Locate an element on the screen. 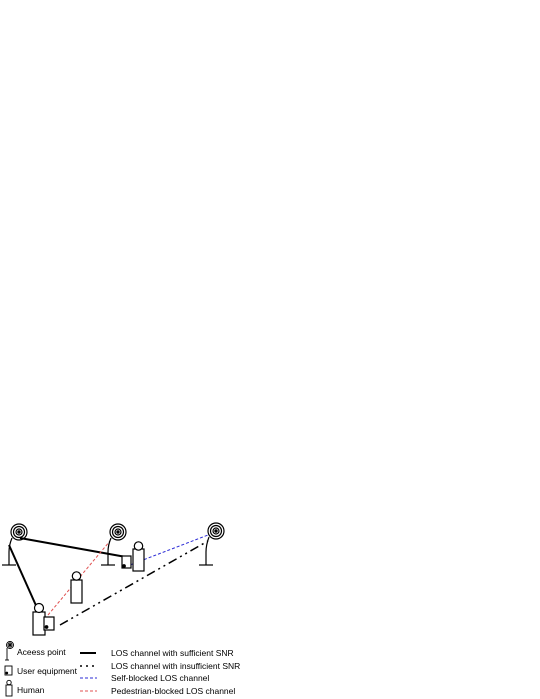 The image size is (540, 699). legend-human-label: Human is located at coordinates (31, 690).